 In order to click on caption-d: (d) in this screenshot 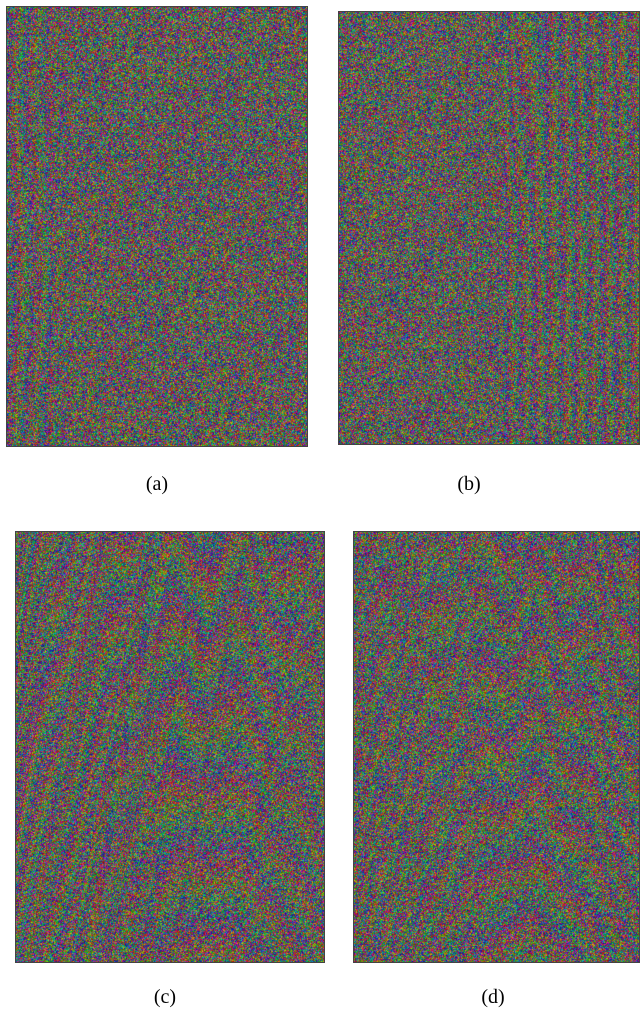, I will do `click(493, 997)`.